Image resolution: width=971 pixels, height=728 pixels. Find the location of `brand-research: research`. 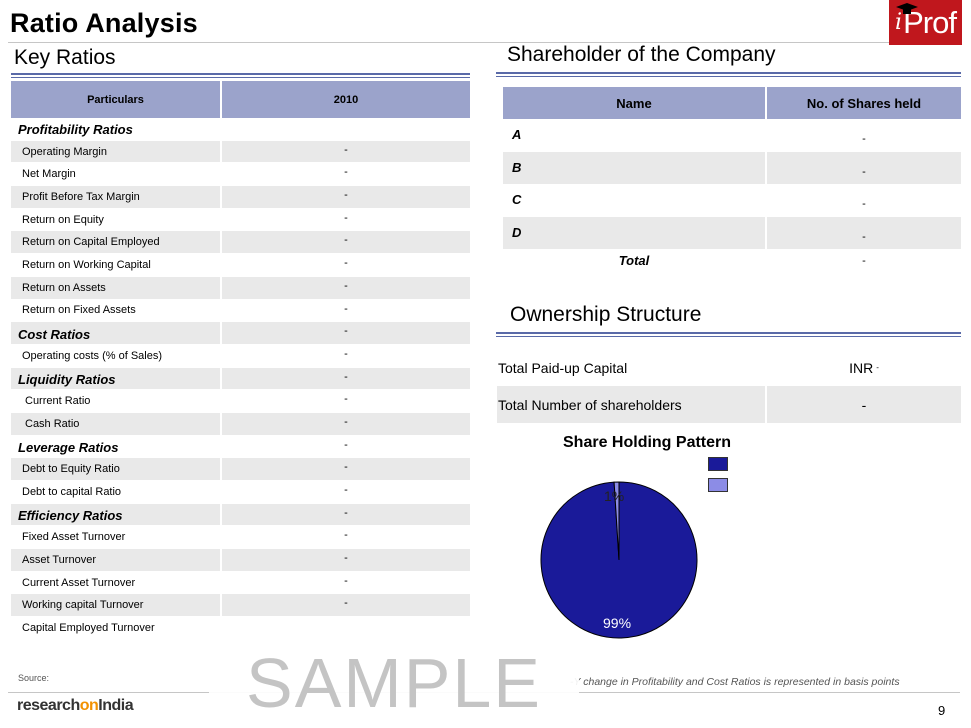

brand-research: research is located at coordinates (48, 705).